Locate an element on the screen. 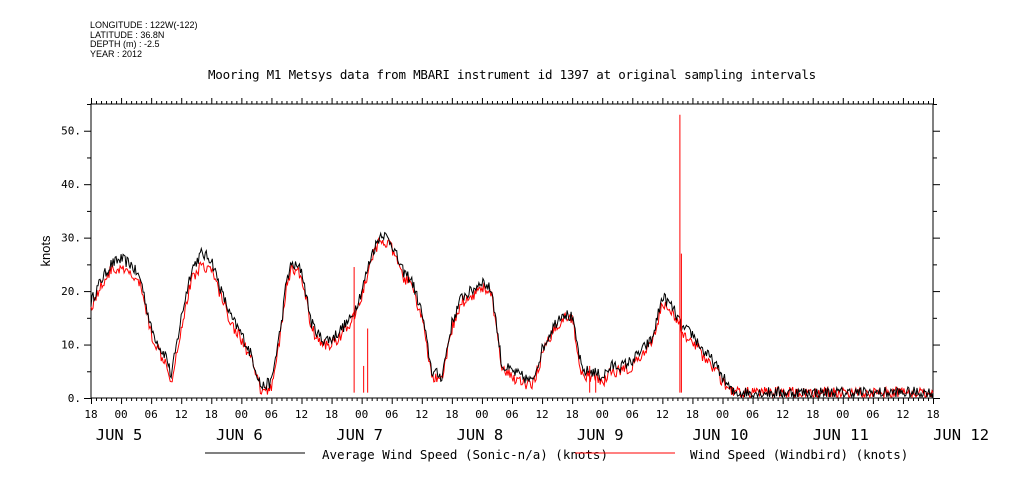  y-tick-label: 40. is located at coordinates (71, 184).